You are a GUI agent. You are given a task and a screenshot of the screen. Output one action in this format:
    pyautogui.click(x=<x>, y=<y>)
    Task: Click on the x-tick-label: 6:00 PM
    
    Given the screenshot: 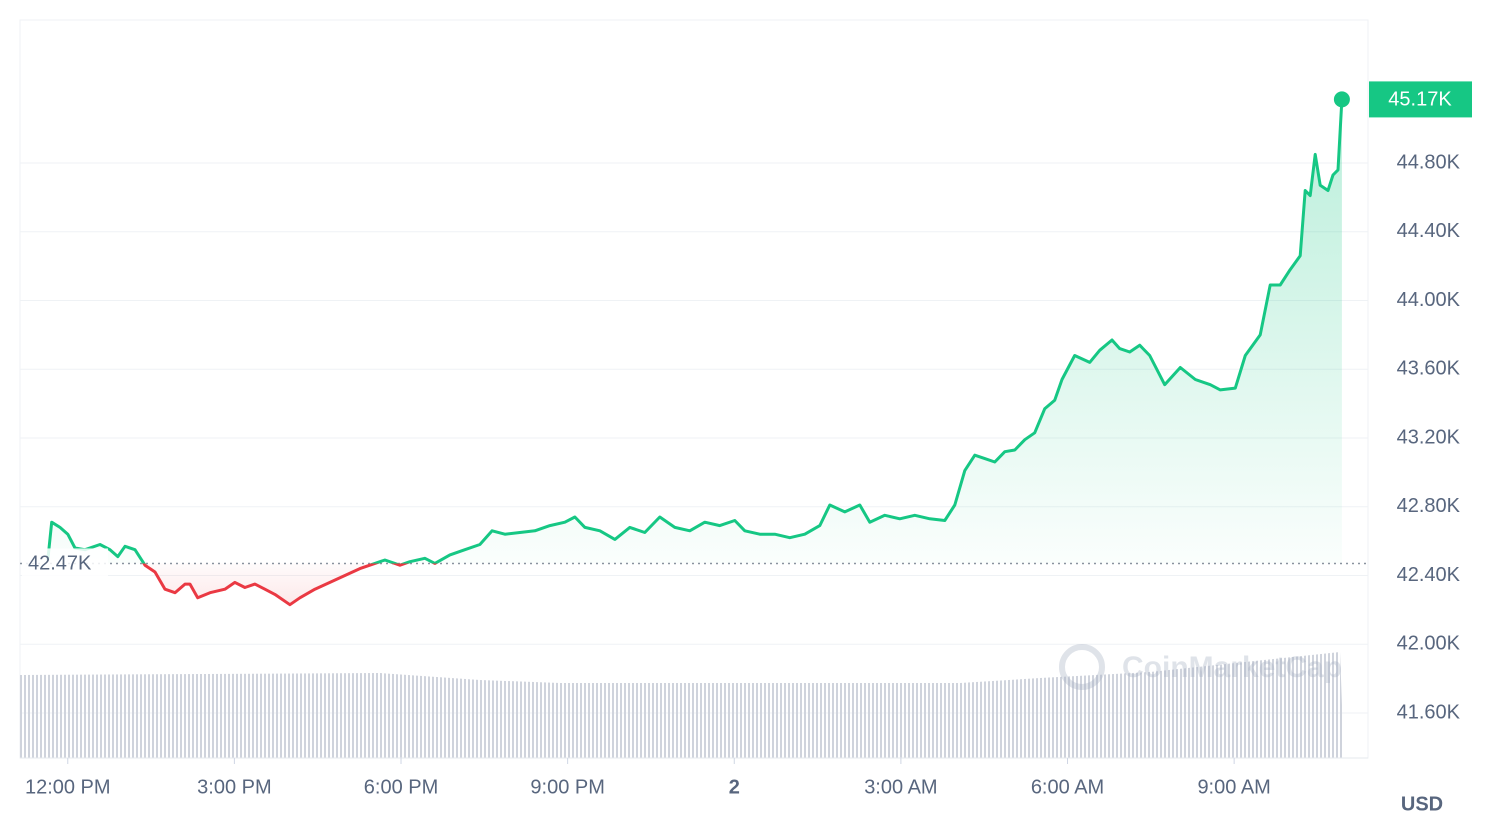 What is the action you would take?
    pyautogui.click(x=401, y=787)
    